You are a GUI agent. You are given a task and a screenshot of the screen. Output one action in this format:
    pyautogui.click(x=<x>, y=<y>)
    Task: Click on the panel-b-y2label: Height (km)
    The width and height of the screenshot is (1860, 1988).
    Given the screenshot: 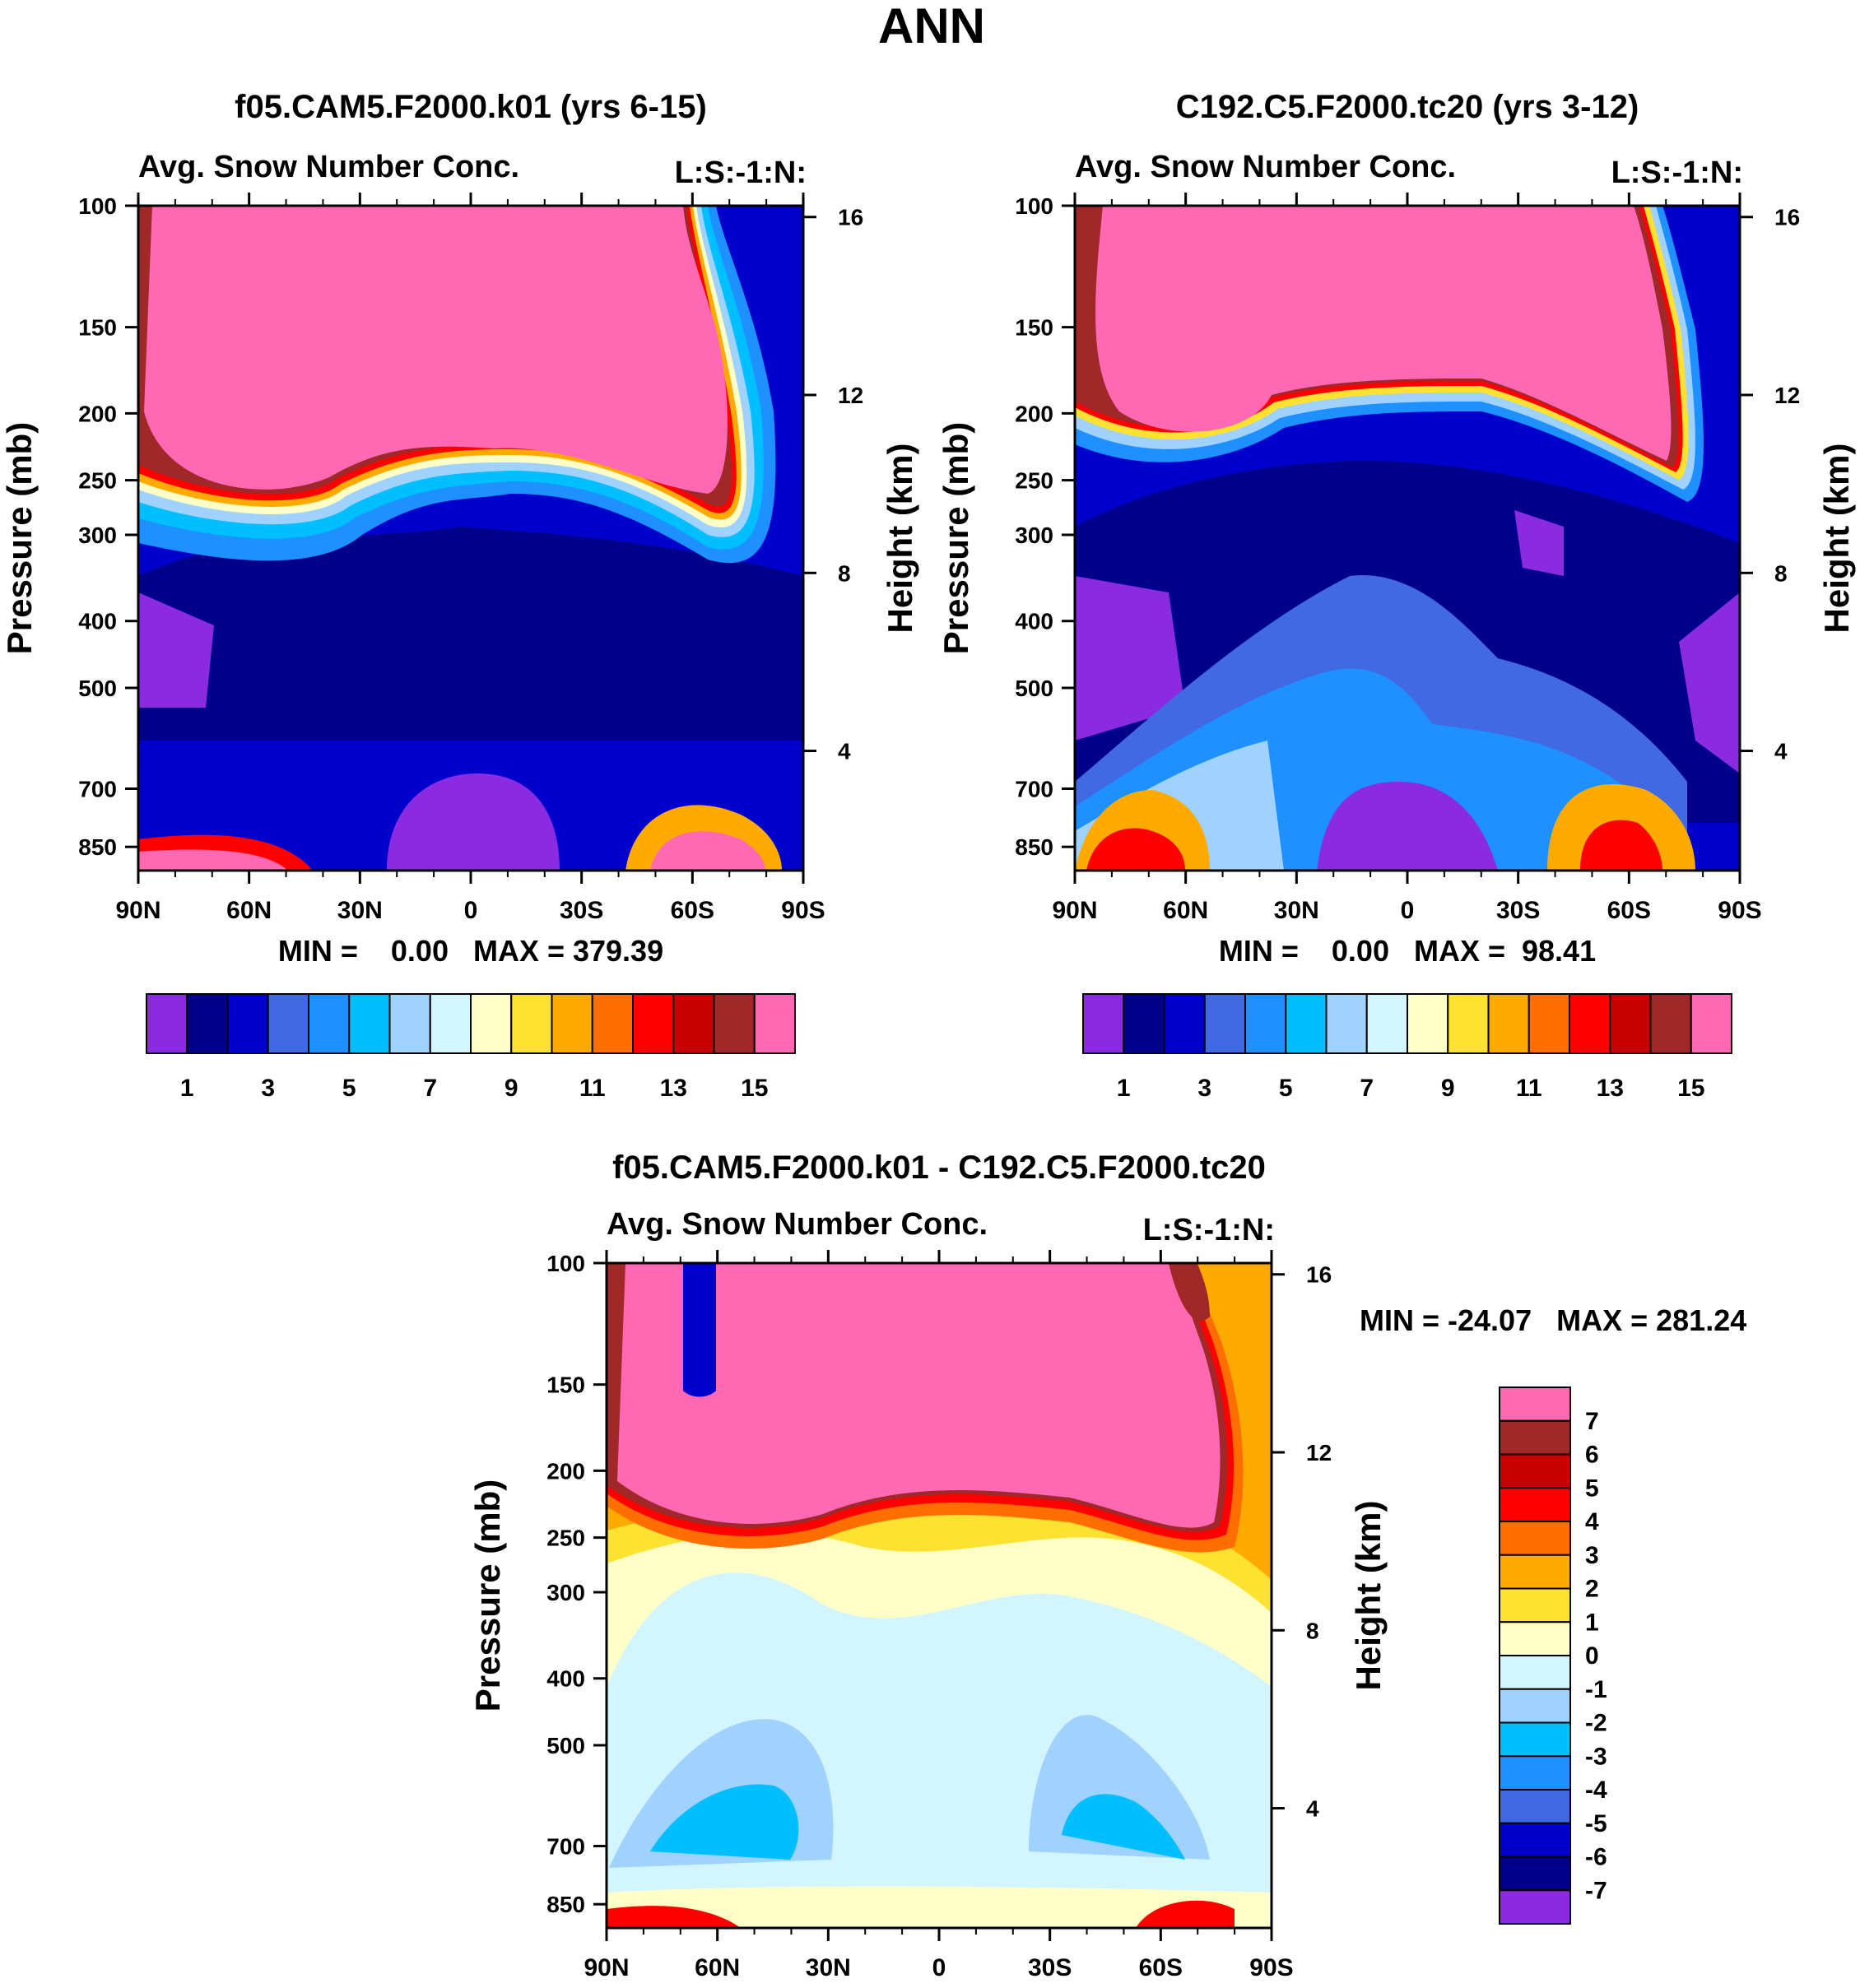 What is the action you would take?
    pyautogui.click(x=1836, y=539)
    